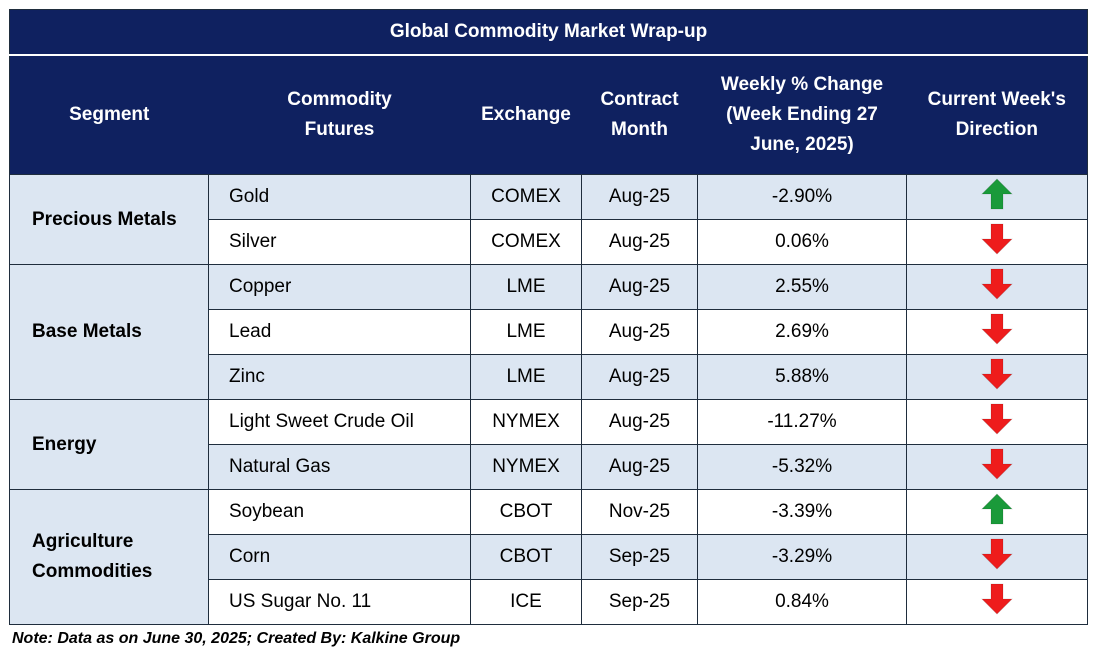  I want to click on commodity-name: Copper, so click(339, 287).